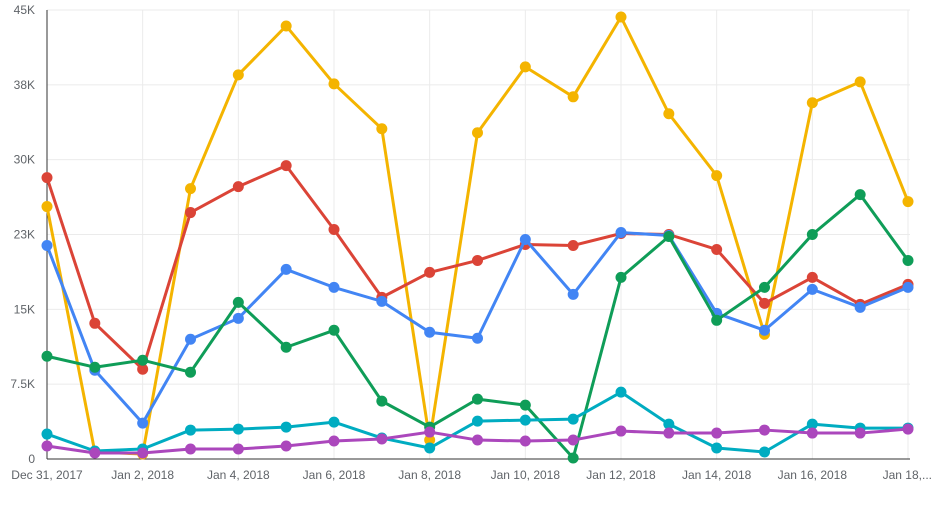 The width and height of the screenshot is (932, 516). Describe the element at coordinates (24, 10) in the screenshot. I see `y-tick-label: 45K` at that location.